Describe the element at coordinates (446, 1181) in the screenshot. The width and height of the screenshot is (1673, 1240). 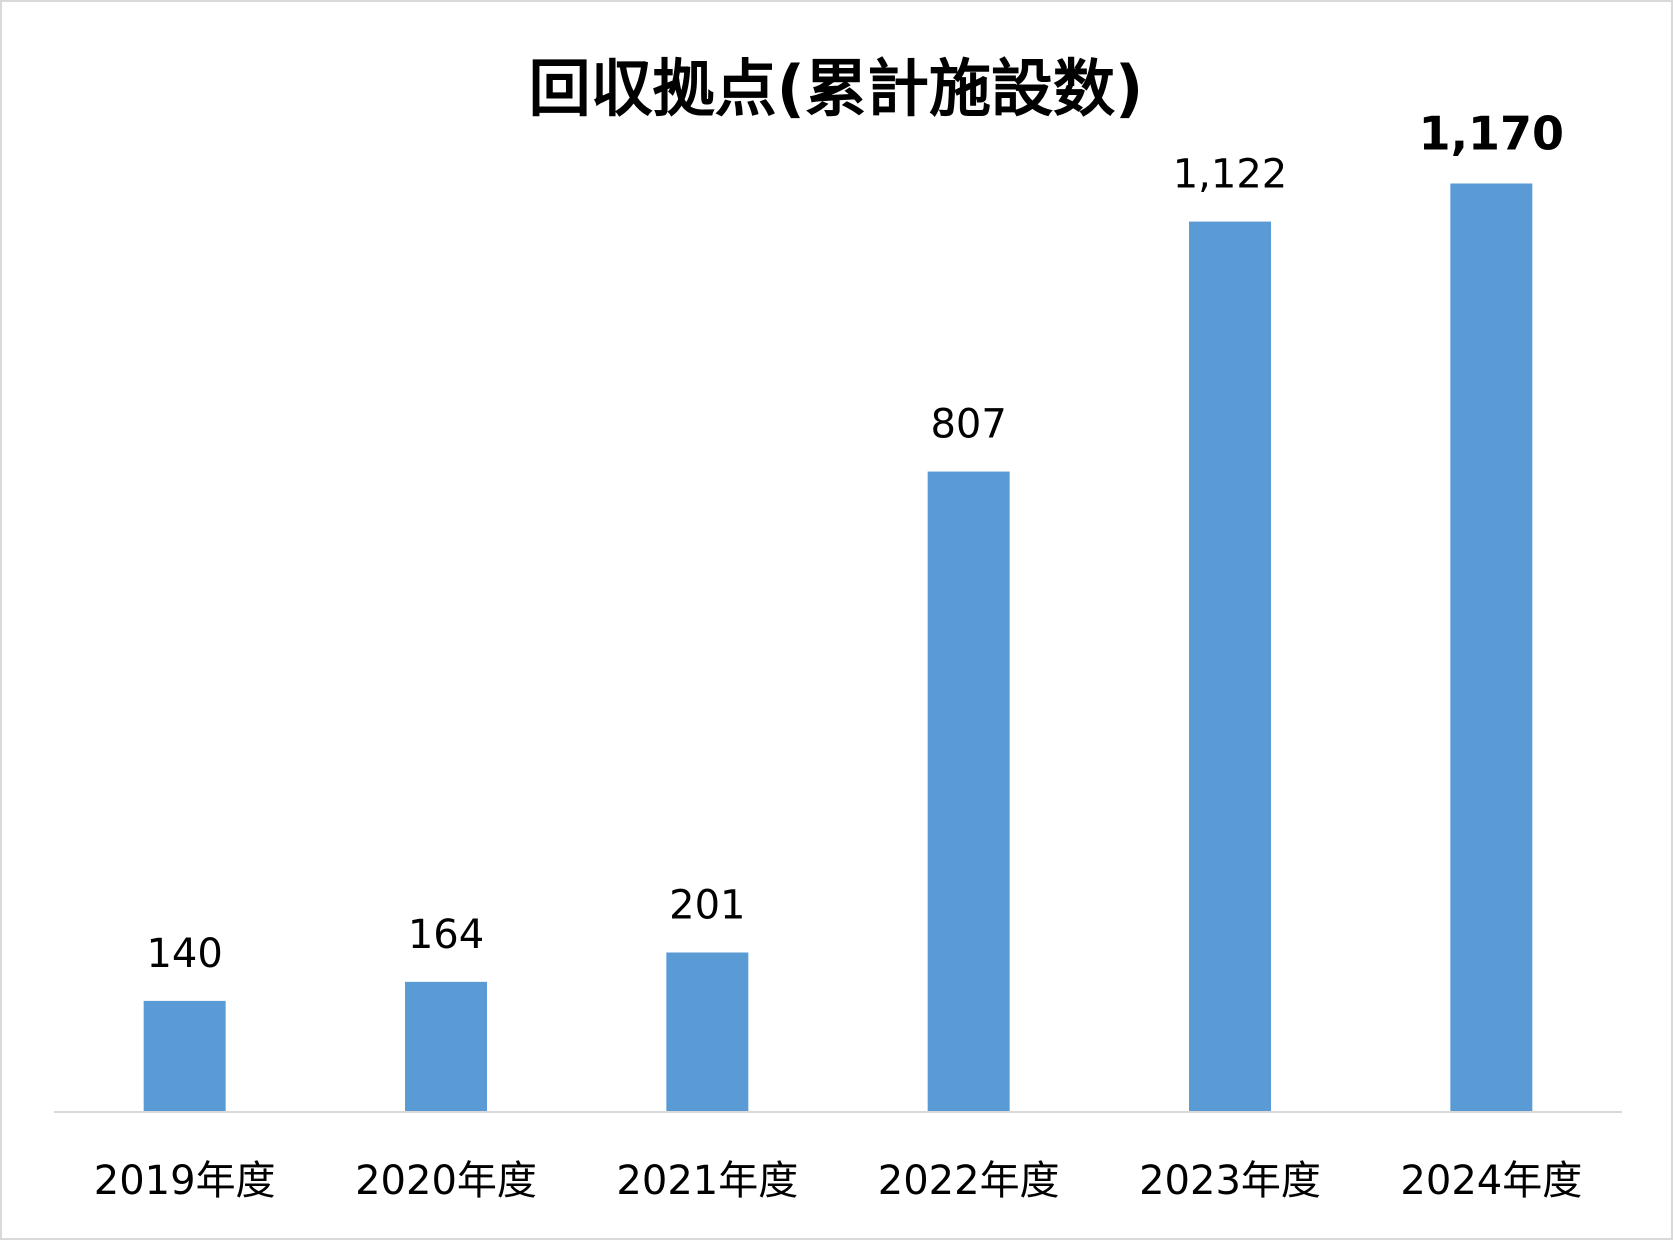
I see `category-label-2020年度: 2020年度` at that location.